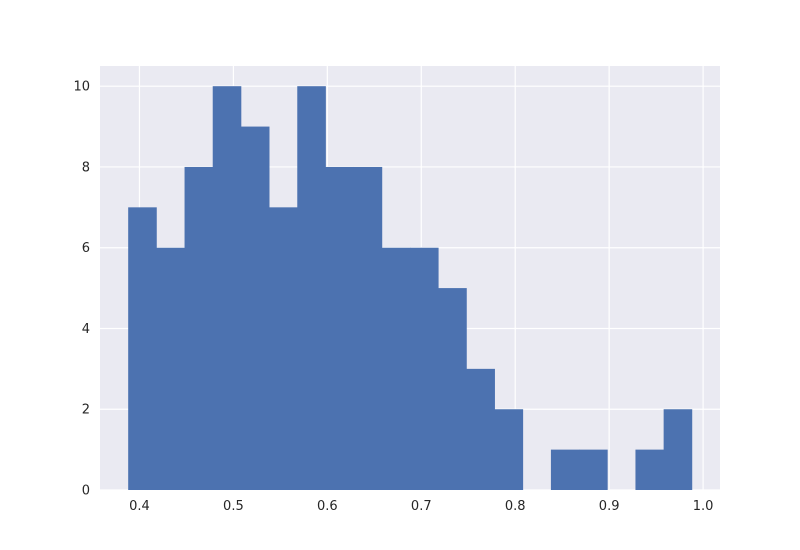  What do you see at coordinates (139, 506) in the screenshot?
I see `x-tick-label: 0.4` at bounding box center [139, 506].